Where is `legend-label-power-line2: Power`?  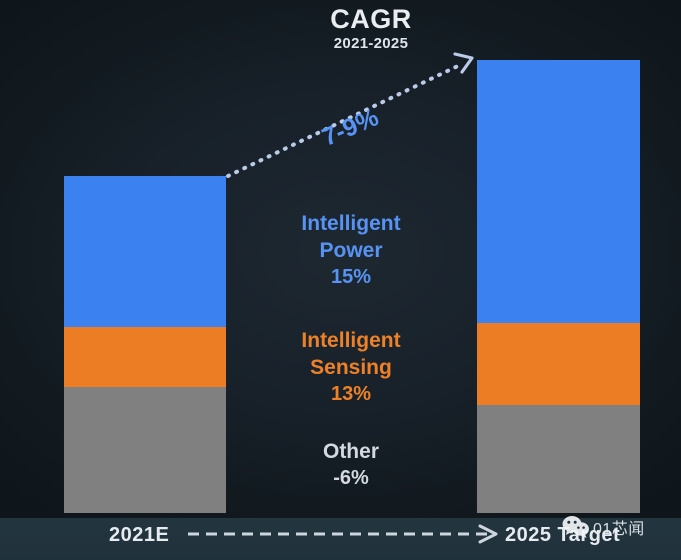
legend-label-power-line2: Power is located at coordinates (351, 250).